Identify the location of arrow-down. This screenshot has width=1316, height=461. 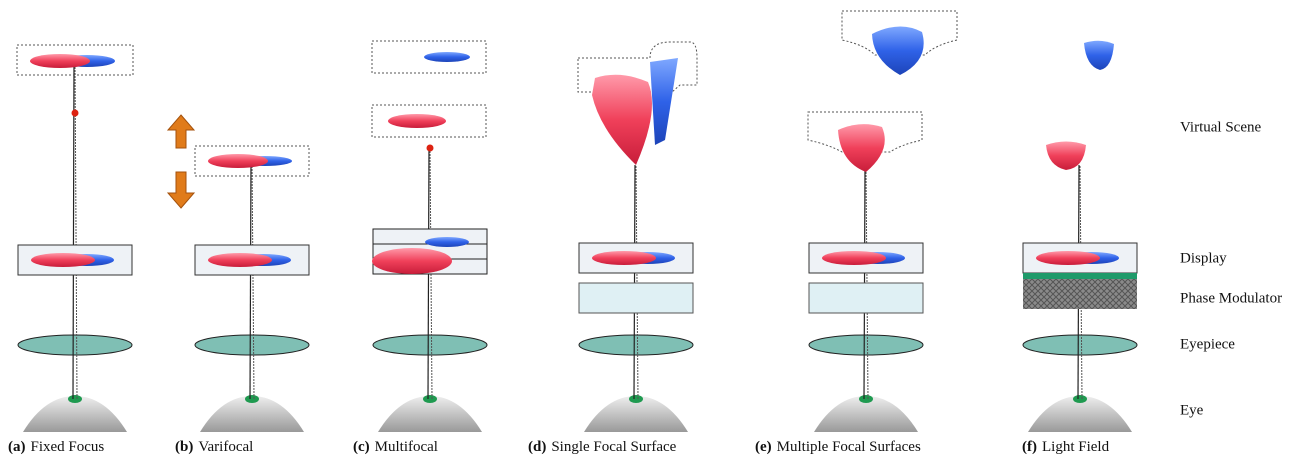
(181, 190).